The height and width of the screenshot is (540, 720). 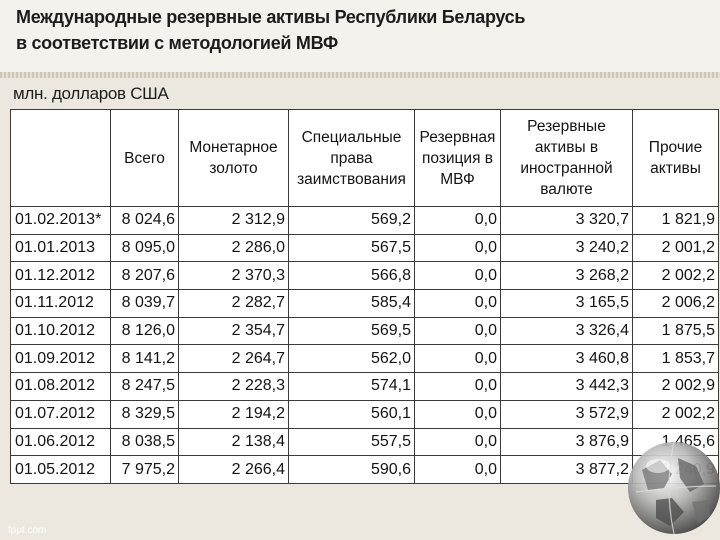 What do you see at coordinates (144, 386) in the screenshot?
I see `value-cell: 8 247,5` at bounding box center [144, 386].